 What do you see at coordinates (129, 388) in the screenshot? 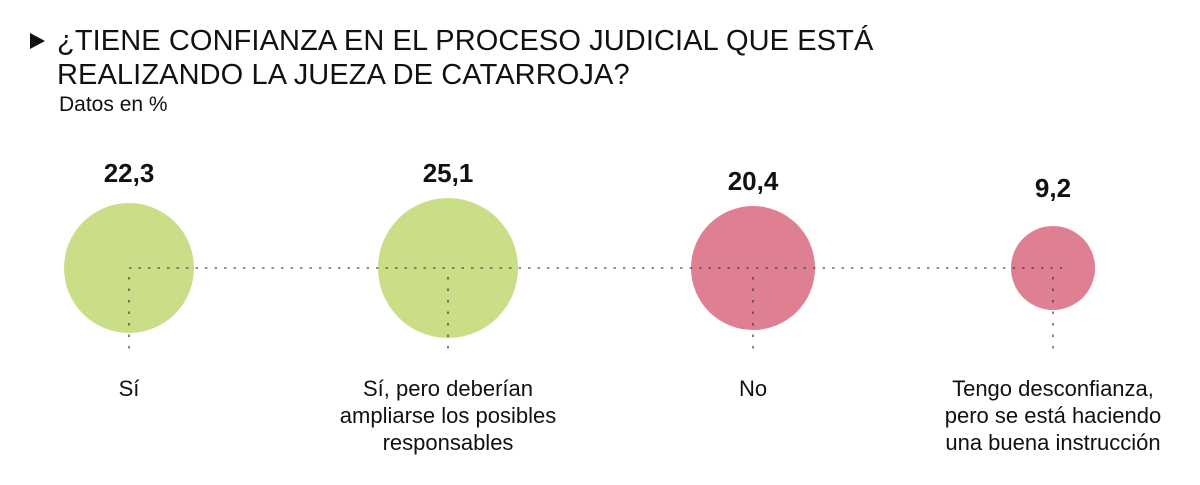
I see `category-label: Sí` at bounding box center [129, 388].